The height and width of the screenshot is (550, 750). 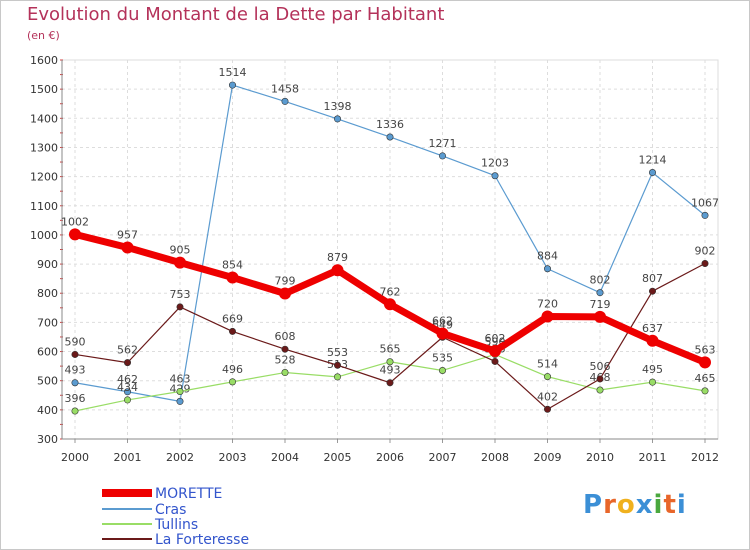 What do you see at coordinates (390, 349) in the screenshot?
I see `data-label: 565` at bounding box center [390, 349].